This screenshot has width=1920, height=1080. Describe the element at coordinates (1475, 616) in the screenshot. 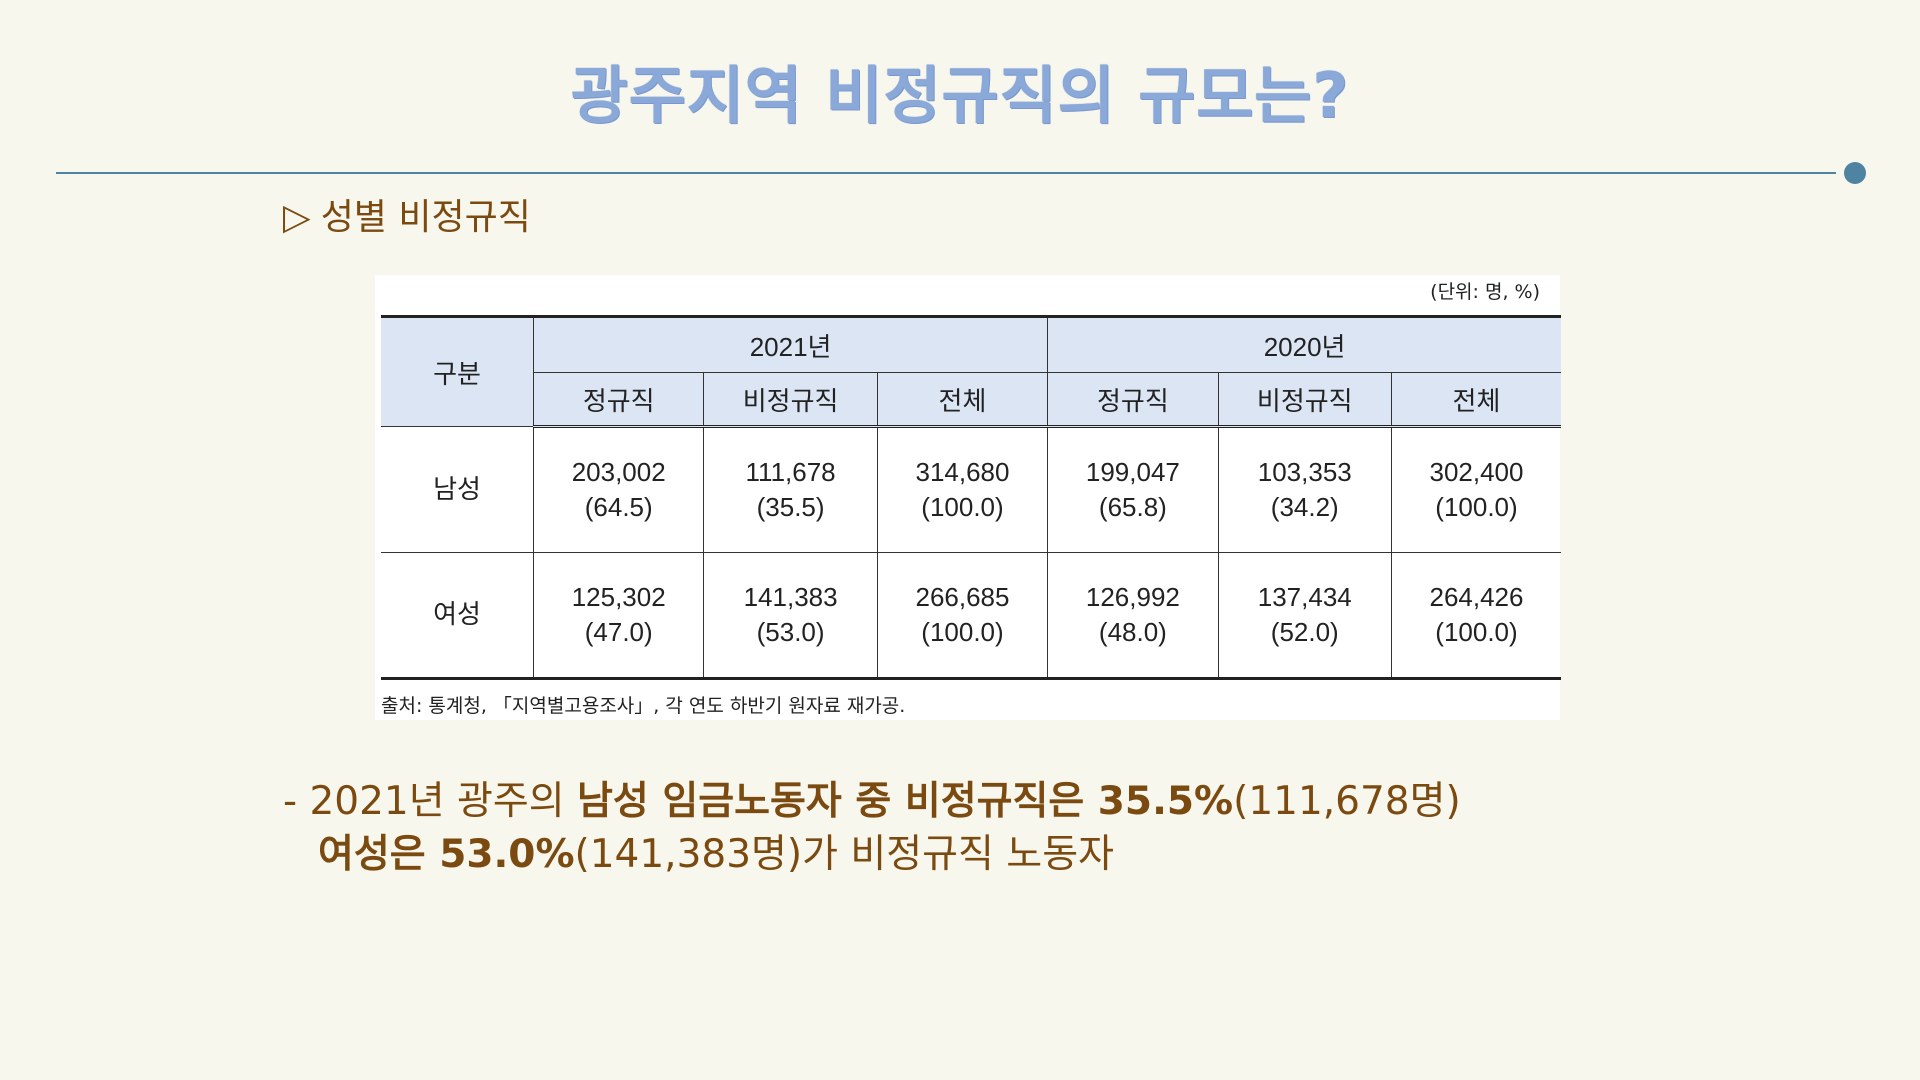

I see `table-cell: 264,426 (100.0)` at that location.